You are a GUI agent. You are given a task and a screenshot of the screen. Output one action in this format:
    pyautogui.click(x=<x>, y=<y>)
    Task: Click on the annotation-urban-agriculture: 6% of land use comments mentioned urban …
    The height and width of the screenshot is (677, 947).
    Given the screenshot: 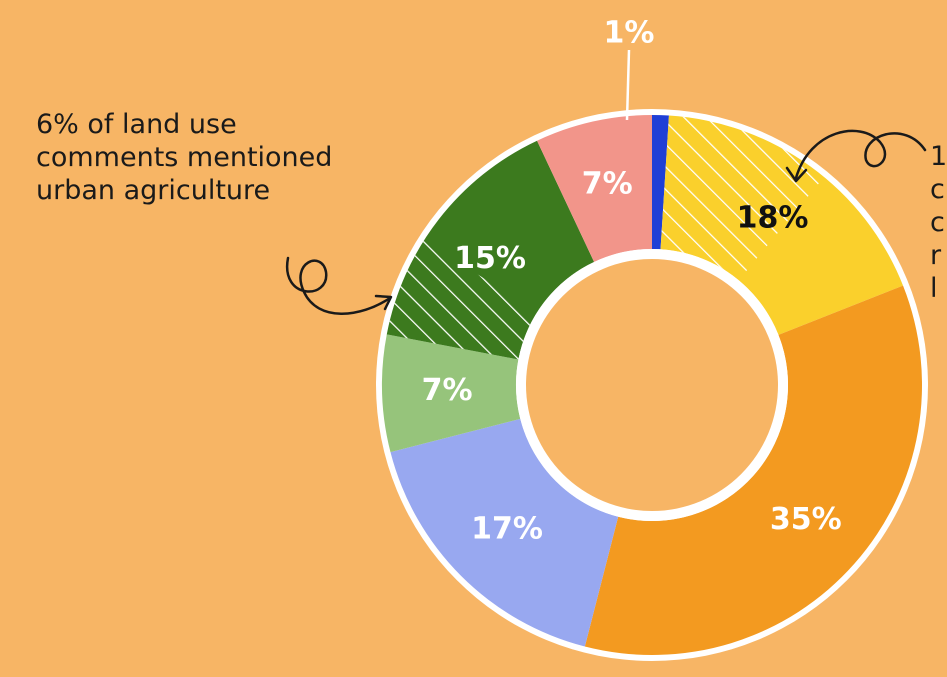 What is the action you would take?
    pyautogui.click(x=184, y=157)
    